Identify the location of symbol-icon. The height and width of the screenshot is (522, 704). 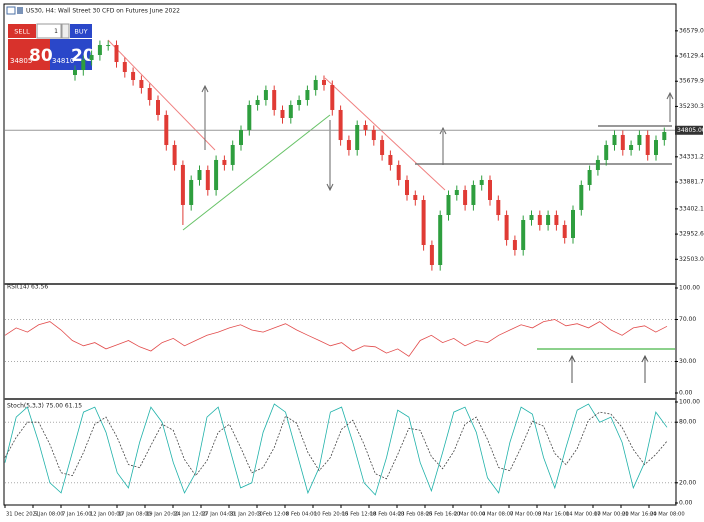
(20, 10).